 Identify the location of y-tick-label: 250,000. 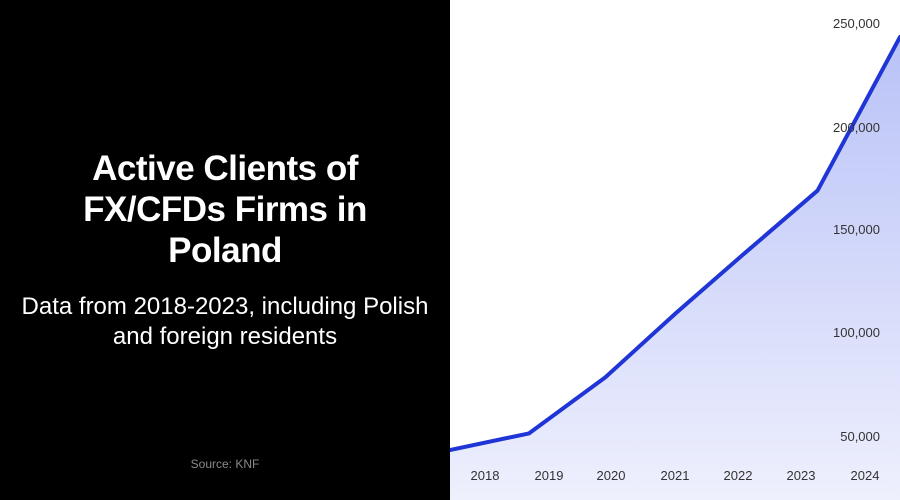
(856, 23).